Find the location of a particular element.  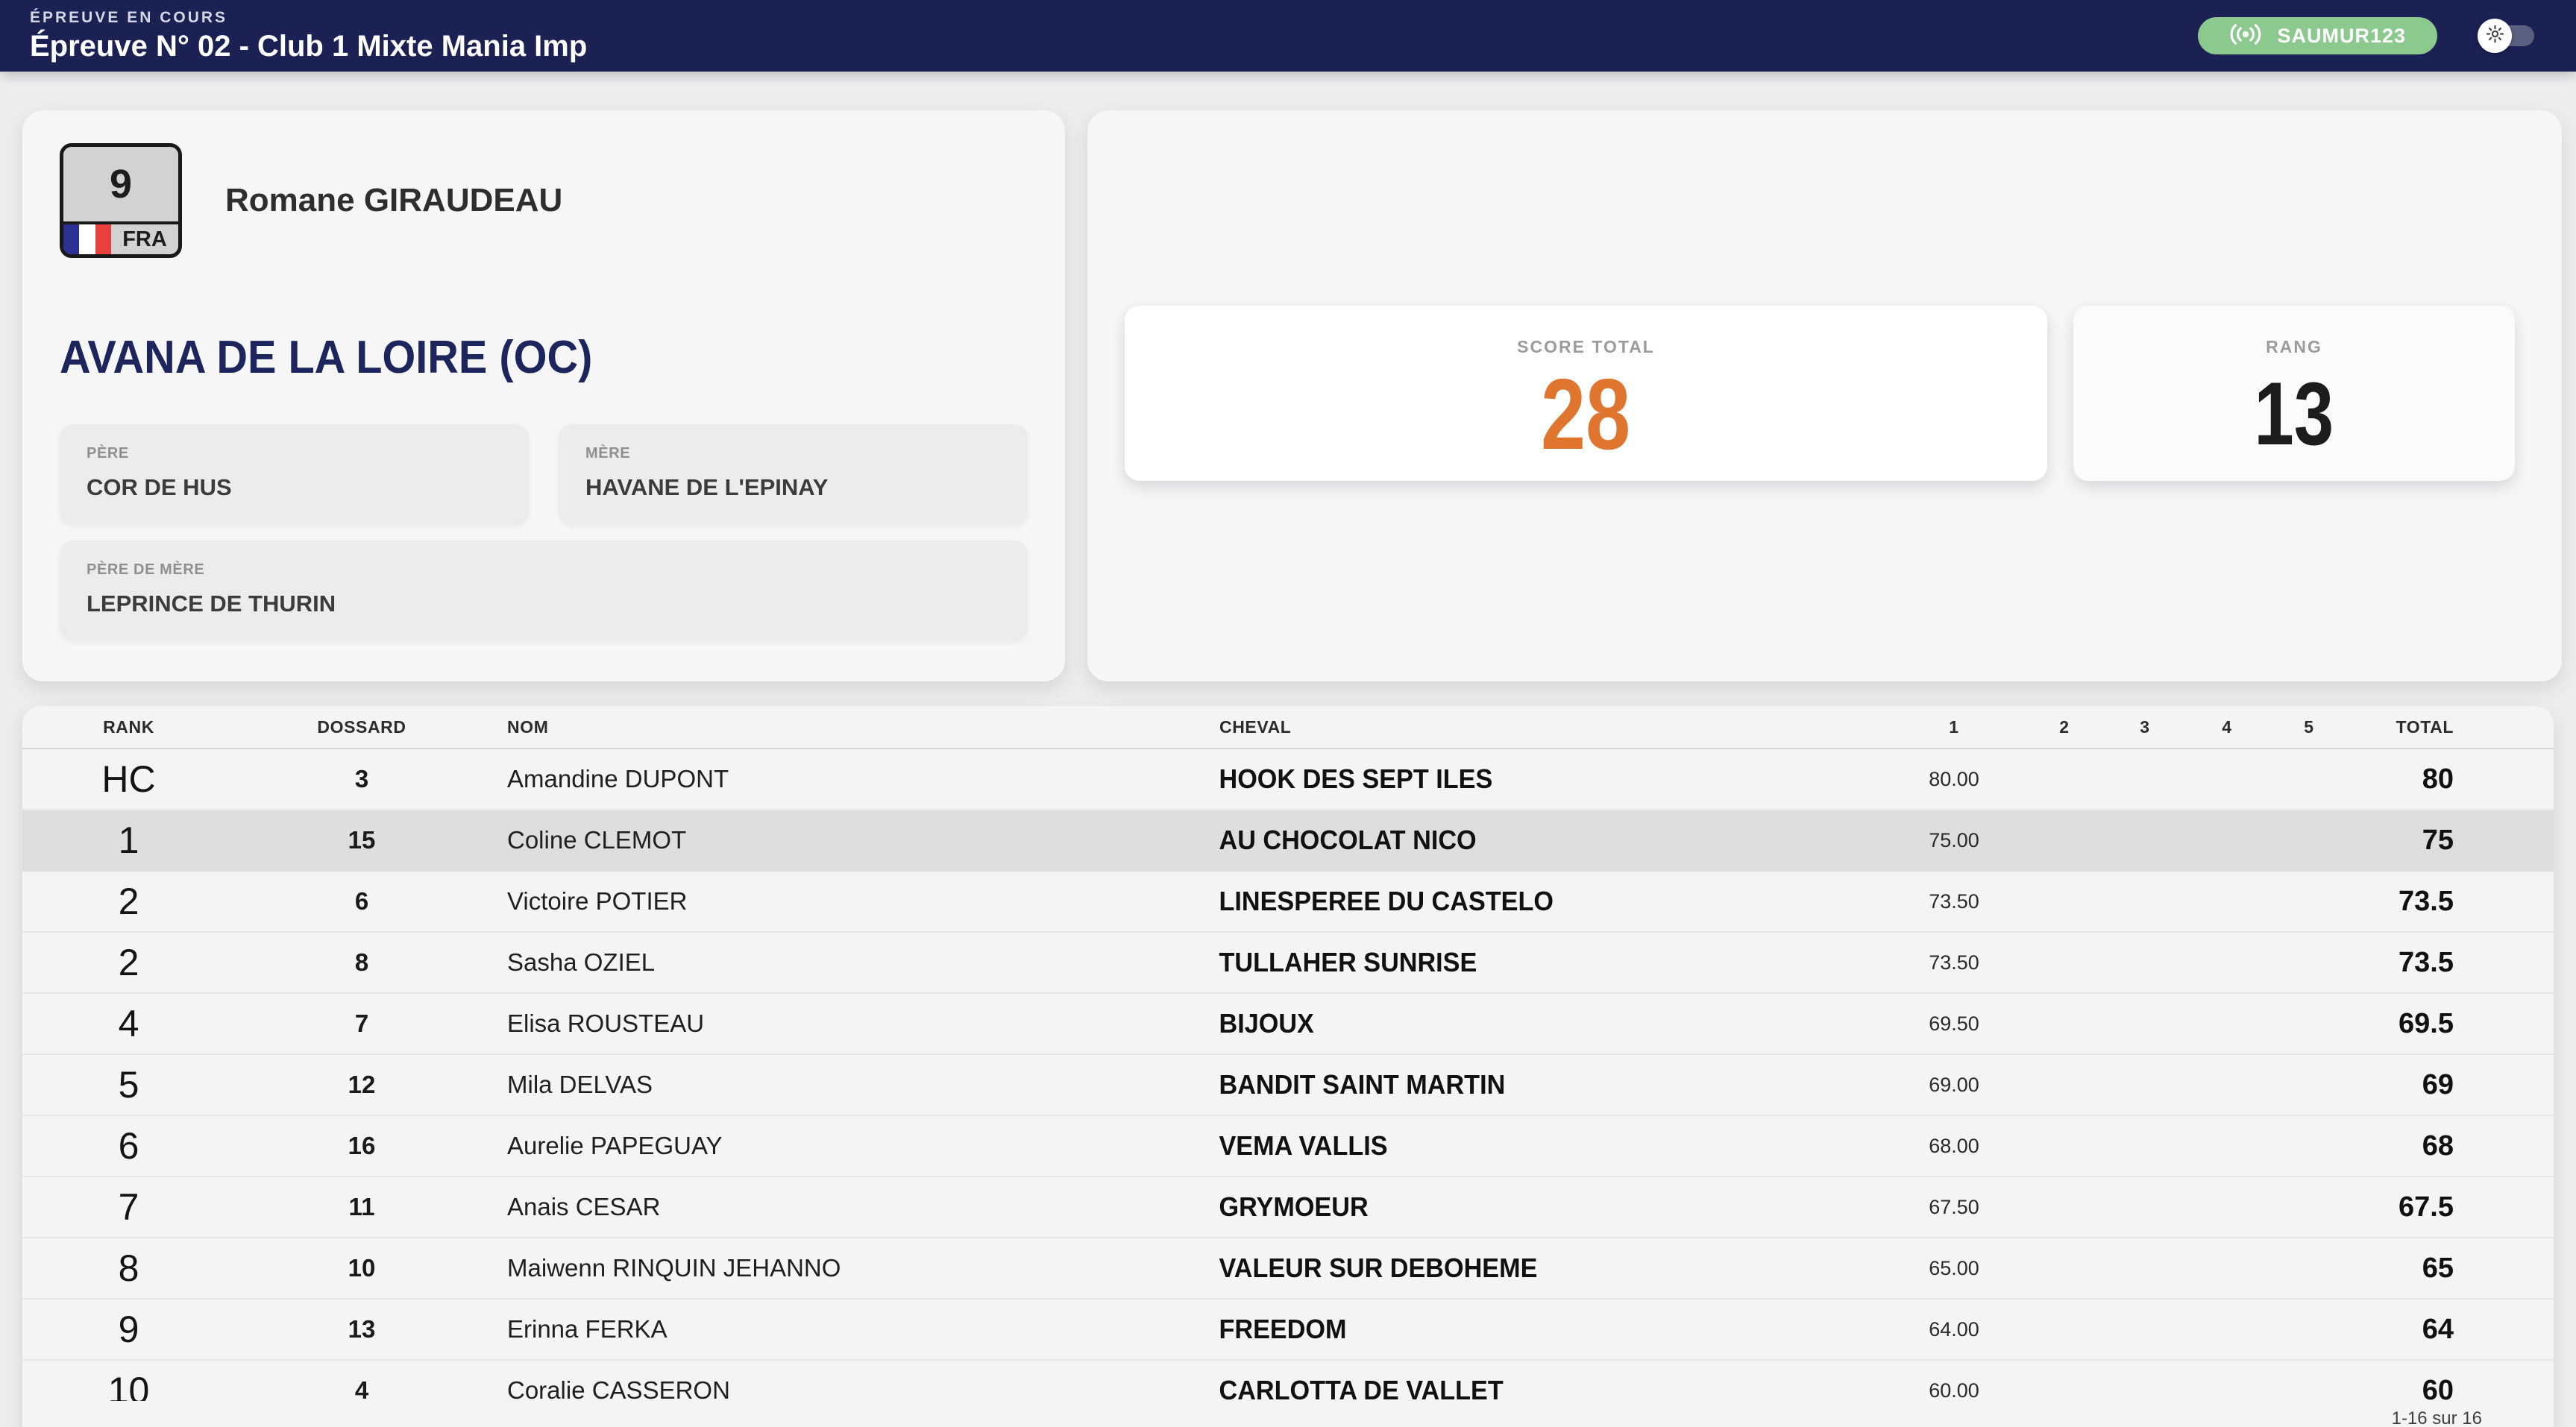

cell-score: 80.00 is located at coordinates (1954, 779).